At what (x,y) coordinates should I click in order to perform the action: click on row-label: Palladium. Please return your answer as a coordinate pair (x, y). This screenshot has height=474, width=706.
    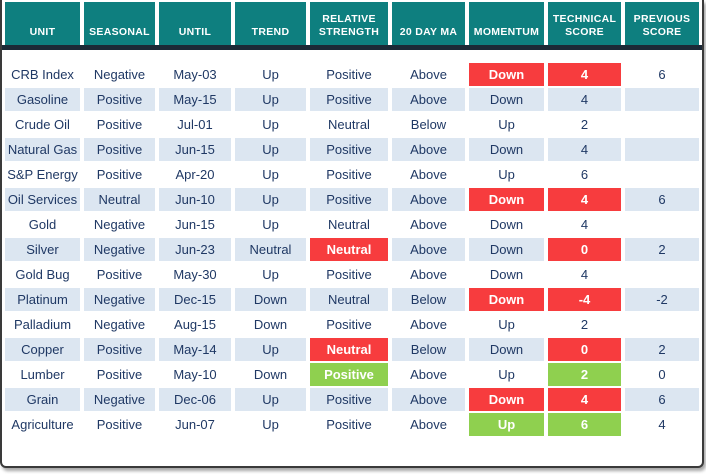
    Looking at the image, I should click on (42, 324).